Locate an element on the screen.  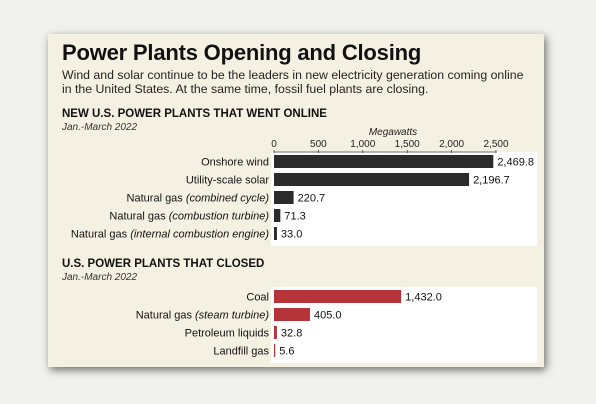
category-label: Landfill gas is located at coordinates (241, 352).